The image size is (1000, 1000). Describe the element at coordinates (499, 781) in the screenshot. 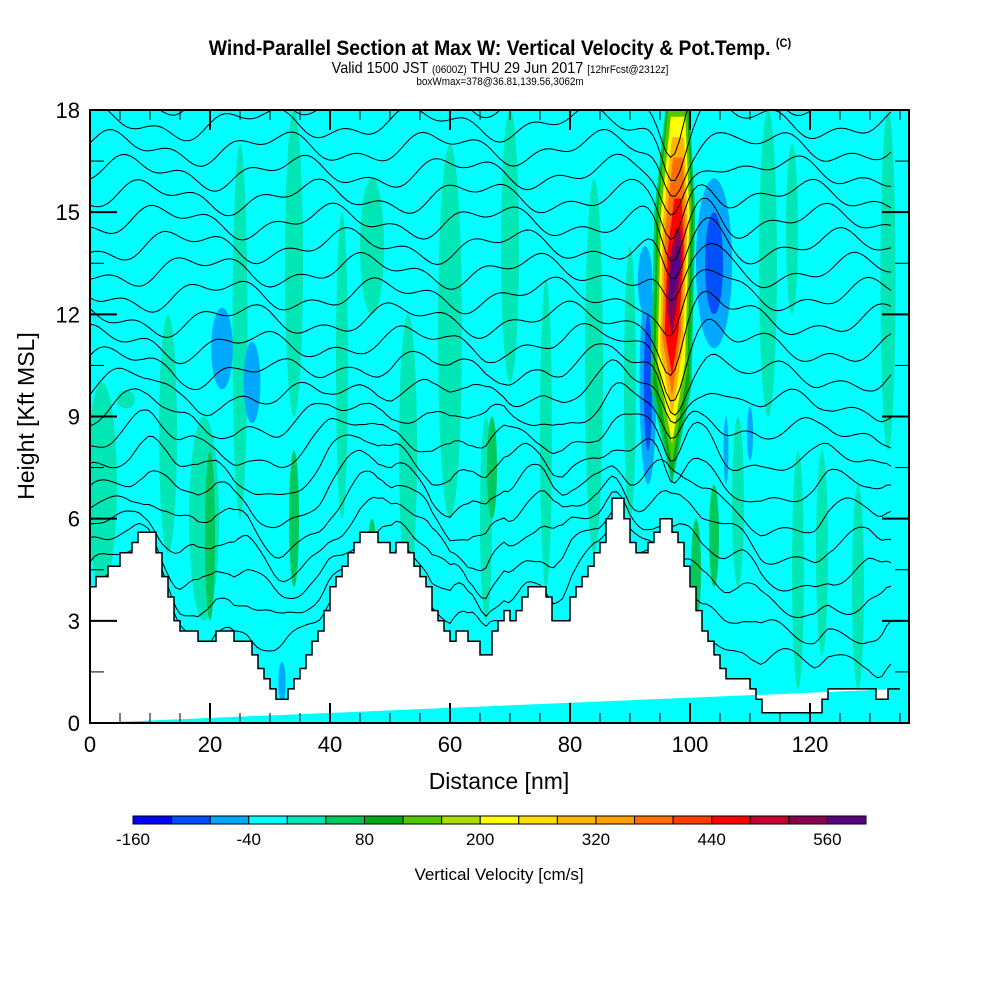

I see `x-axis-title: Distance [nm]` at that location.